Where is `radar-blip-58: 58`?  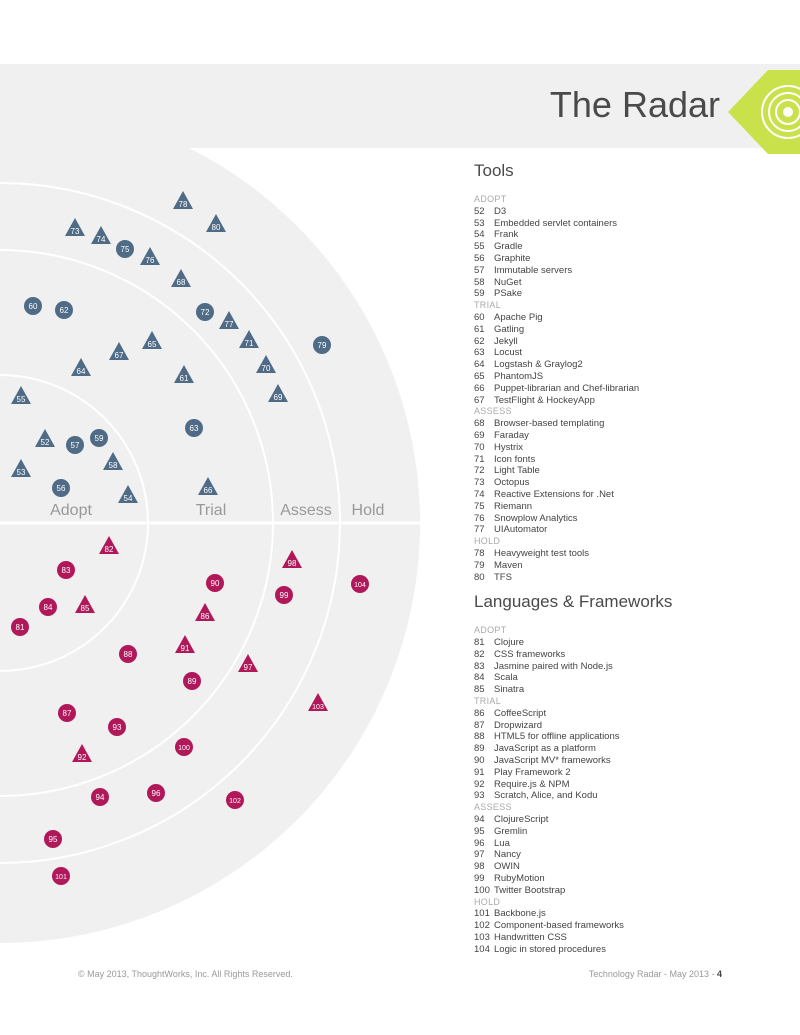 radar-blip-58: 58 is located at coordinates (113, 461).